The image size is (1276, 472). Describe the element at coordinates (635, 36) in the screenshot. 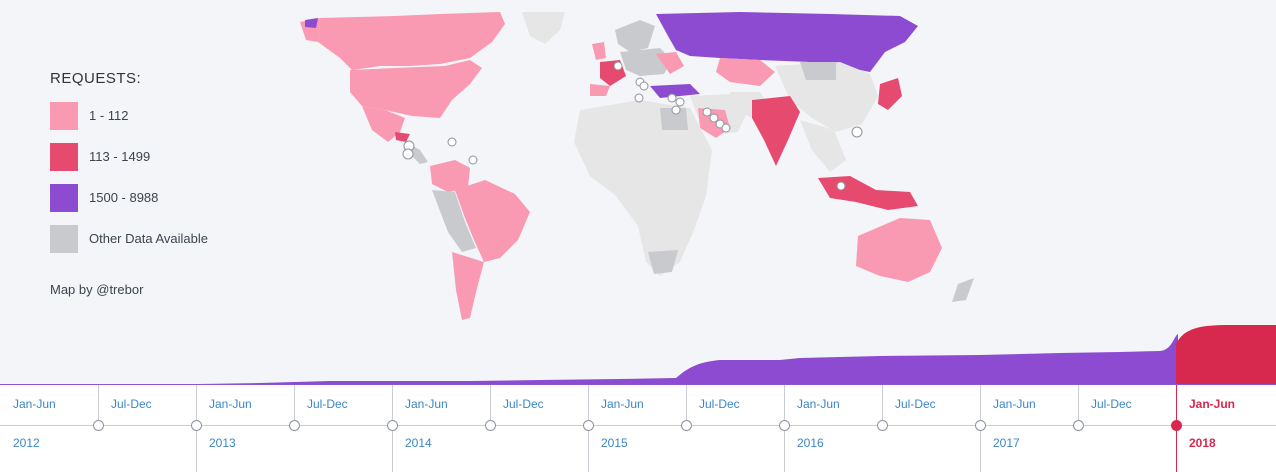

I see `region-scandinavia` at that location.